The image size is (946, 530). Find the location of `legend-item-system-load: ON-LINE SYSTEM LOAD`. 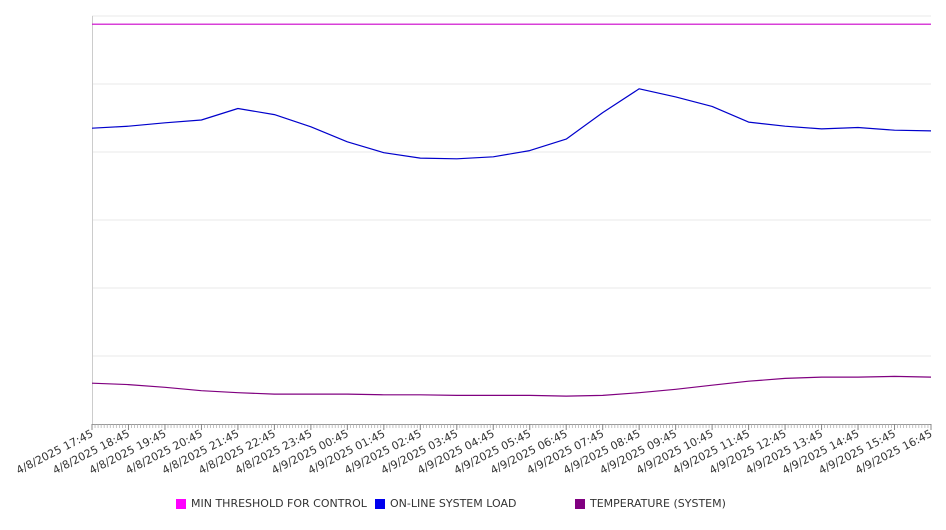

legend-item-system-load: ON-LINE SYSTEM LOAD is located at coordinates (445, 504).